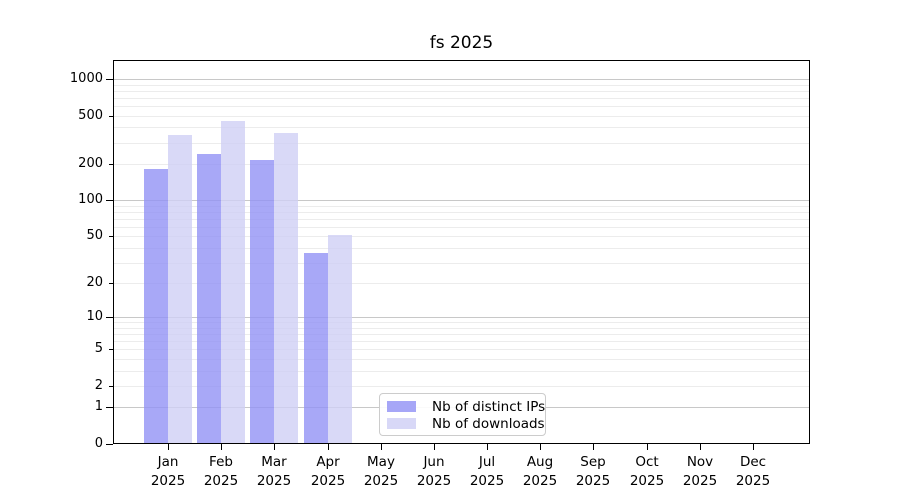  I want to click on legend-swatch-distinct-ips, so click(401, 406).